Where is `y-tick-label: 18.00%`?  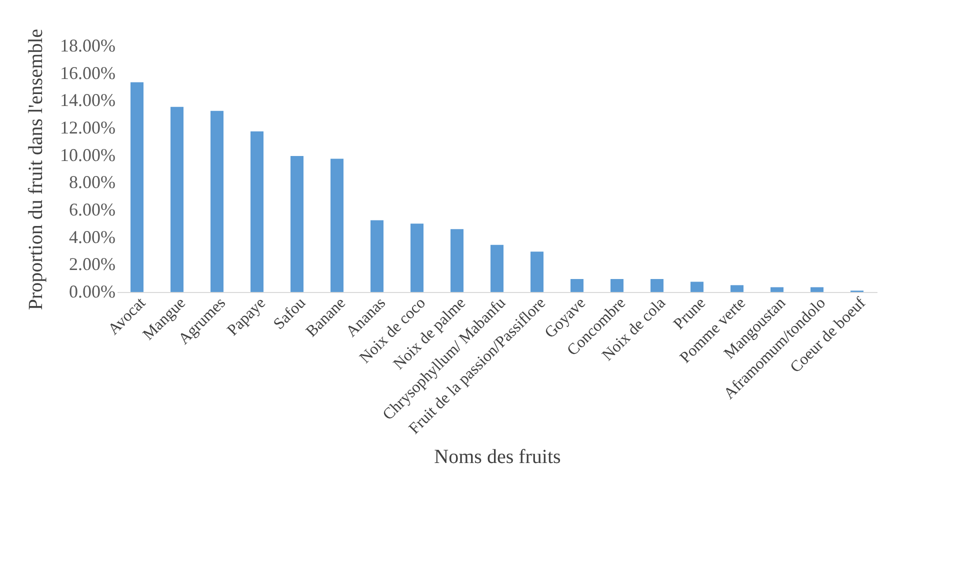
y-tick-label: 18.00% is located at coordinates (88, 46).